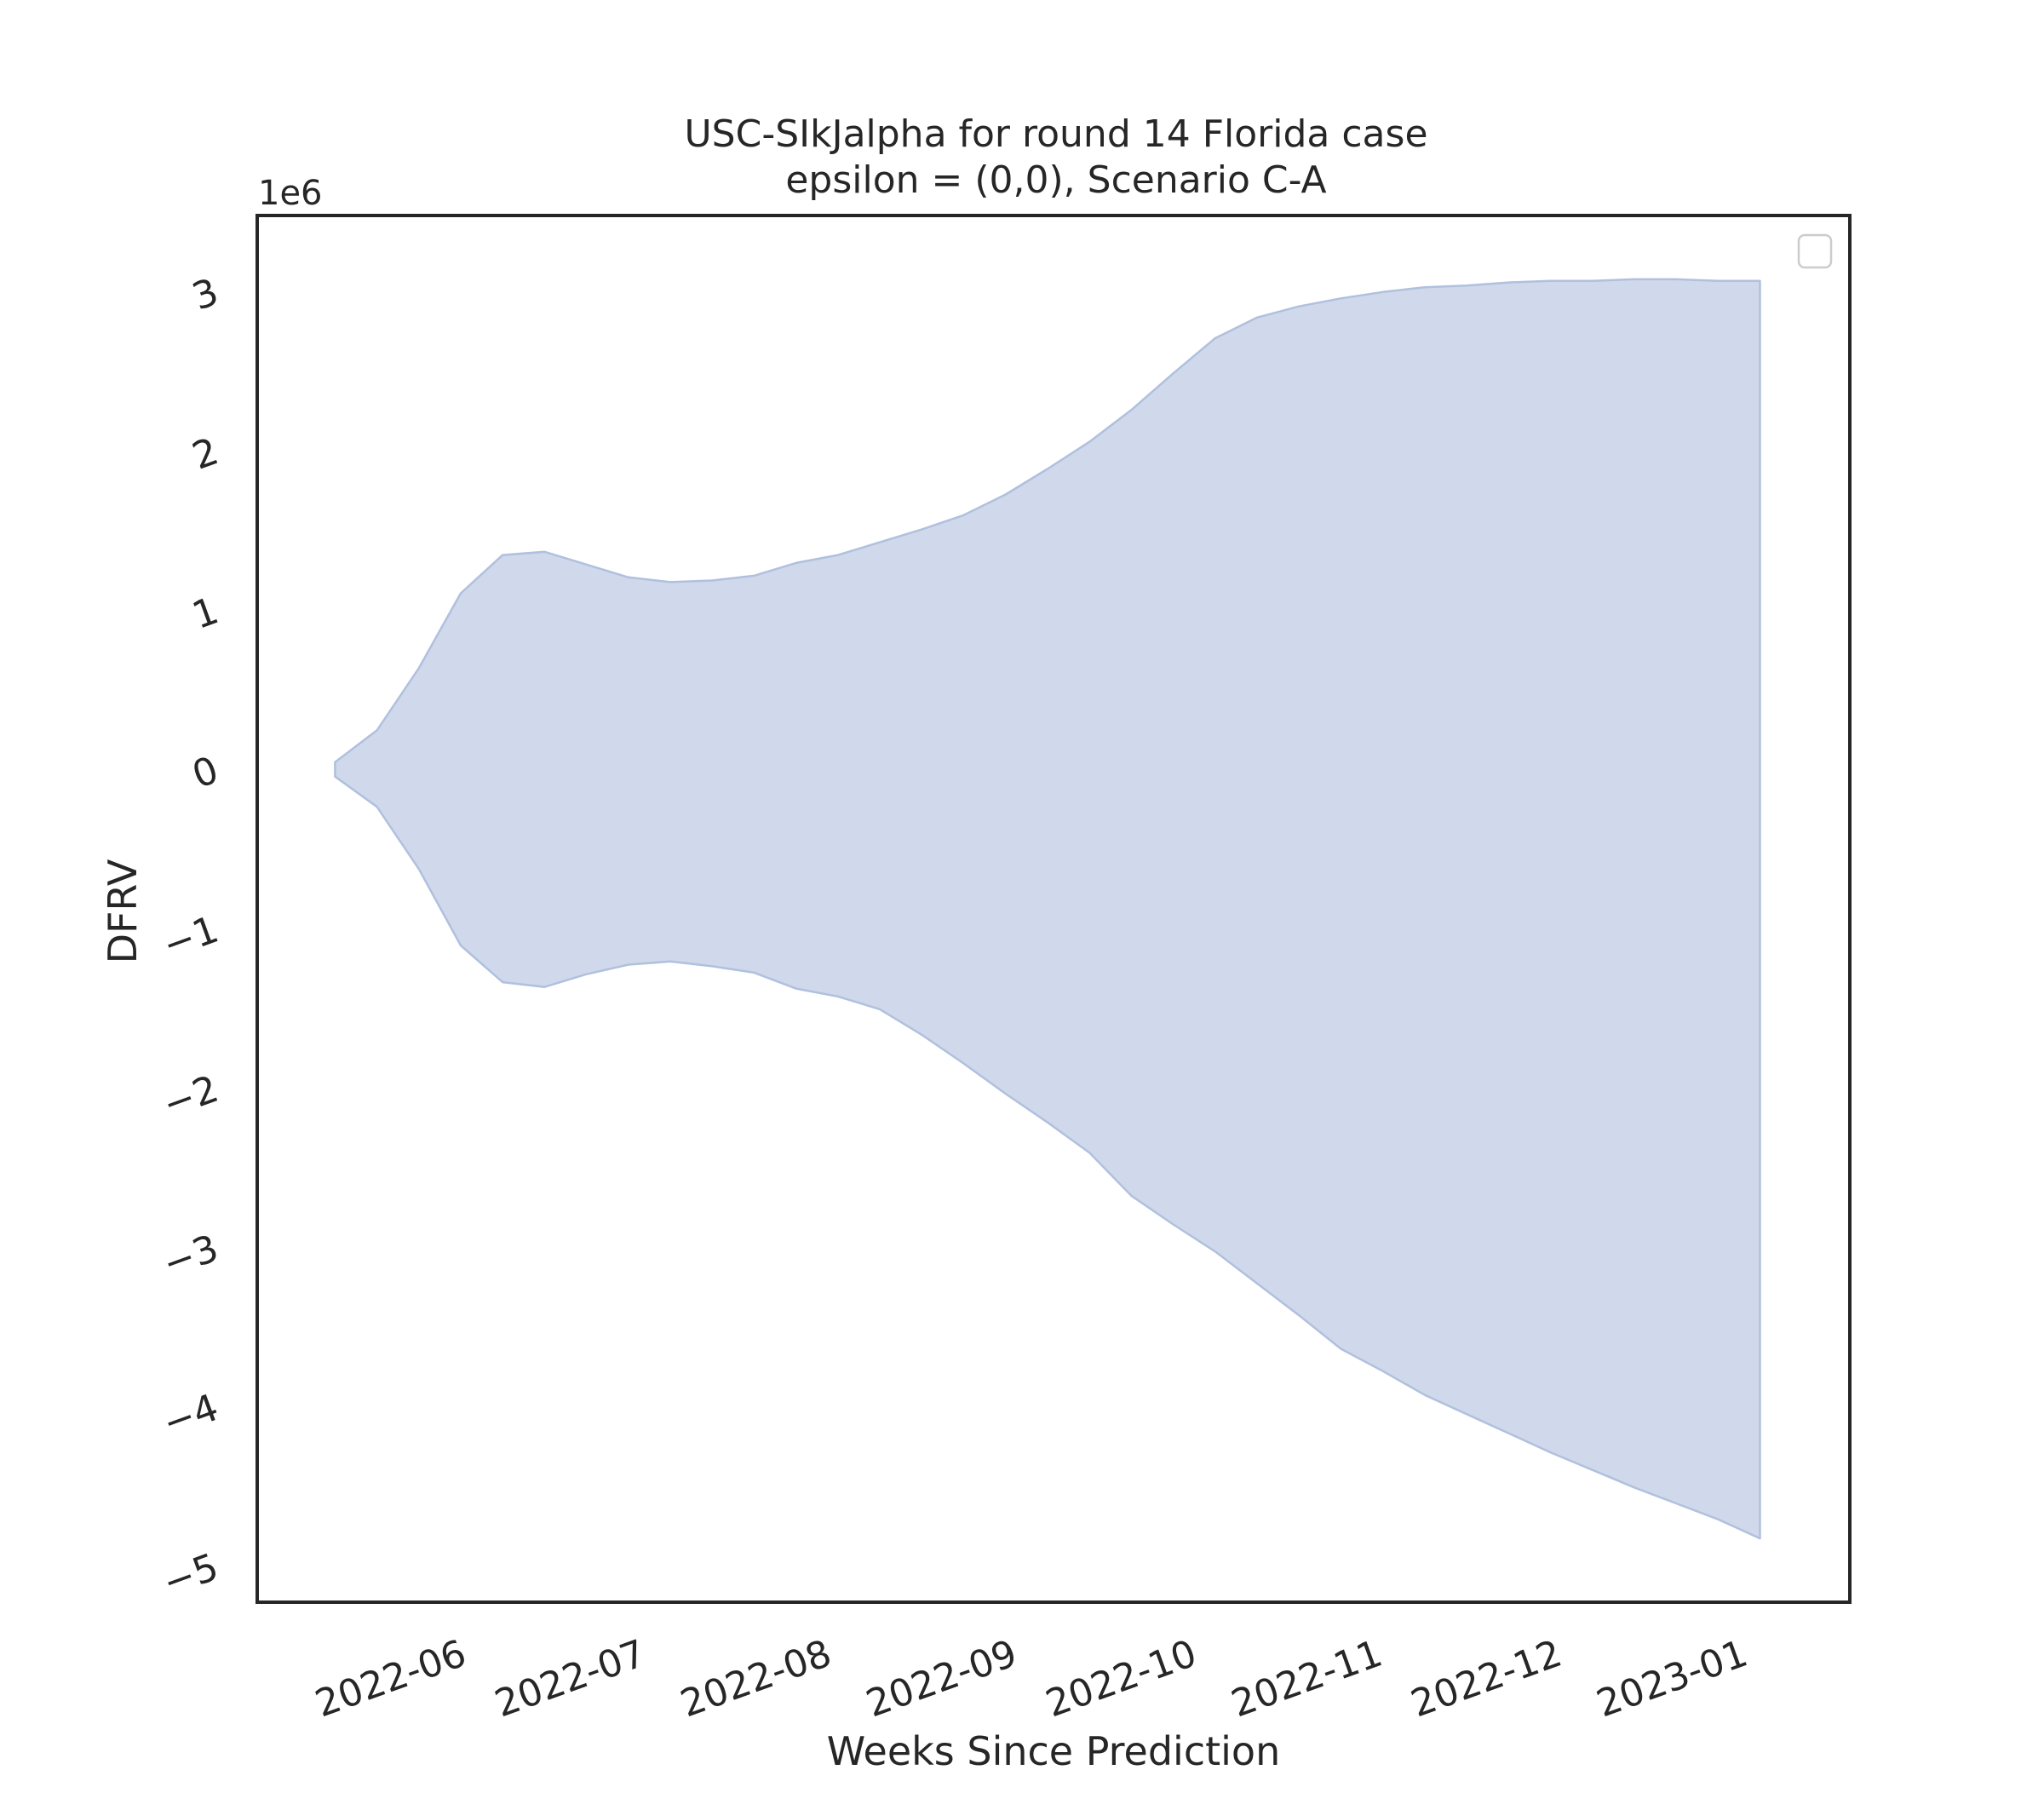  Describe the element at coordinates (1055, 180) in the screenshot. I see `chart-title-line2: epsilon = (0,0), Scenario C-A` at that location.